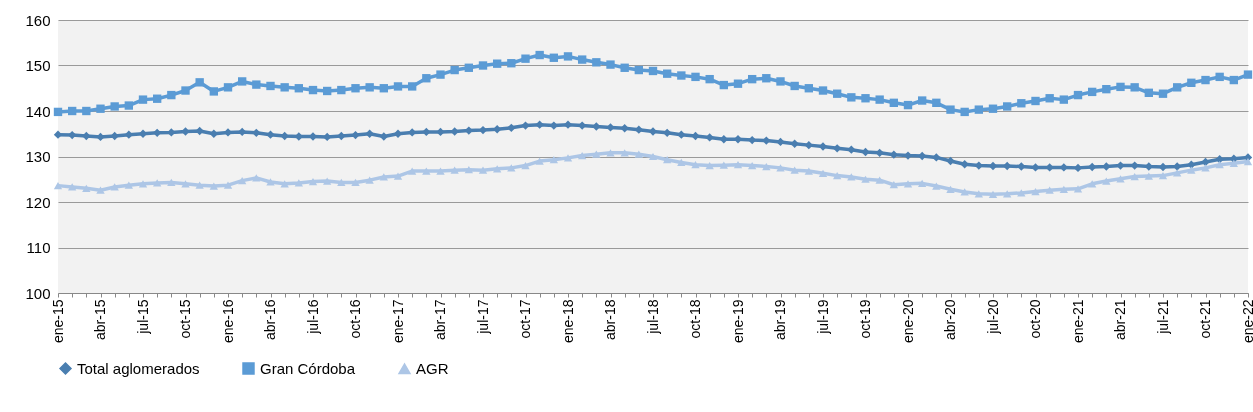 The image size is (1253, 412). I want to click on x-tick-label: oct-16, so click(355, 319).